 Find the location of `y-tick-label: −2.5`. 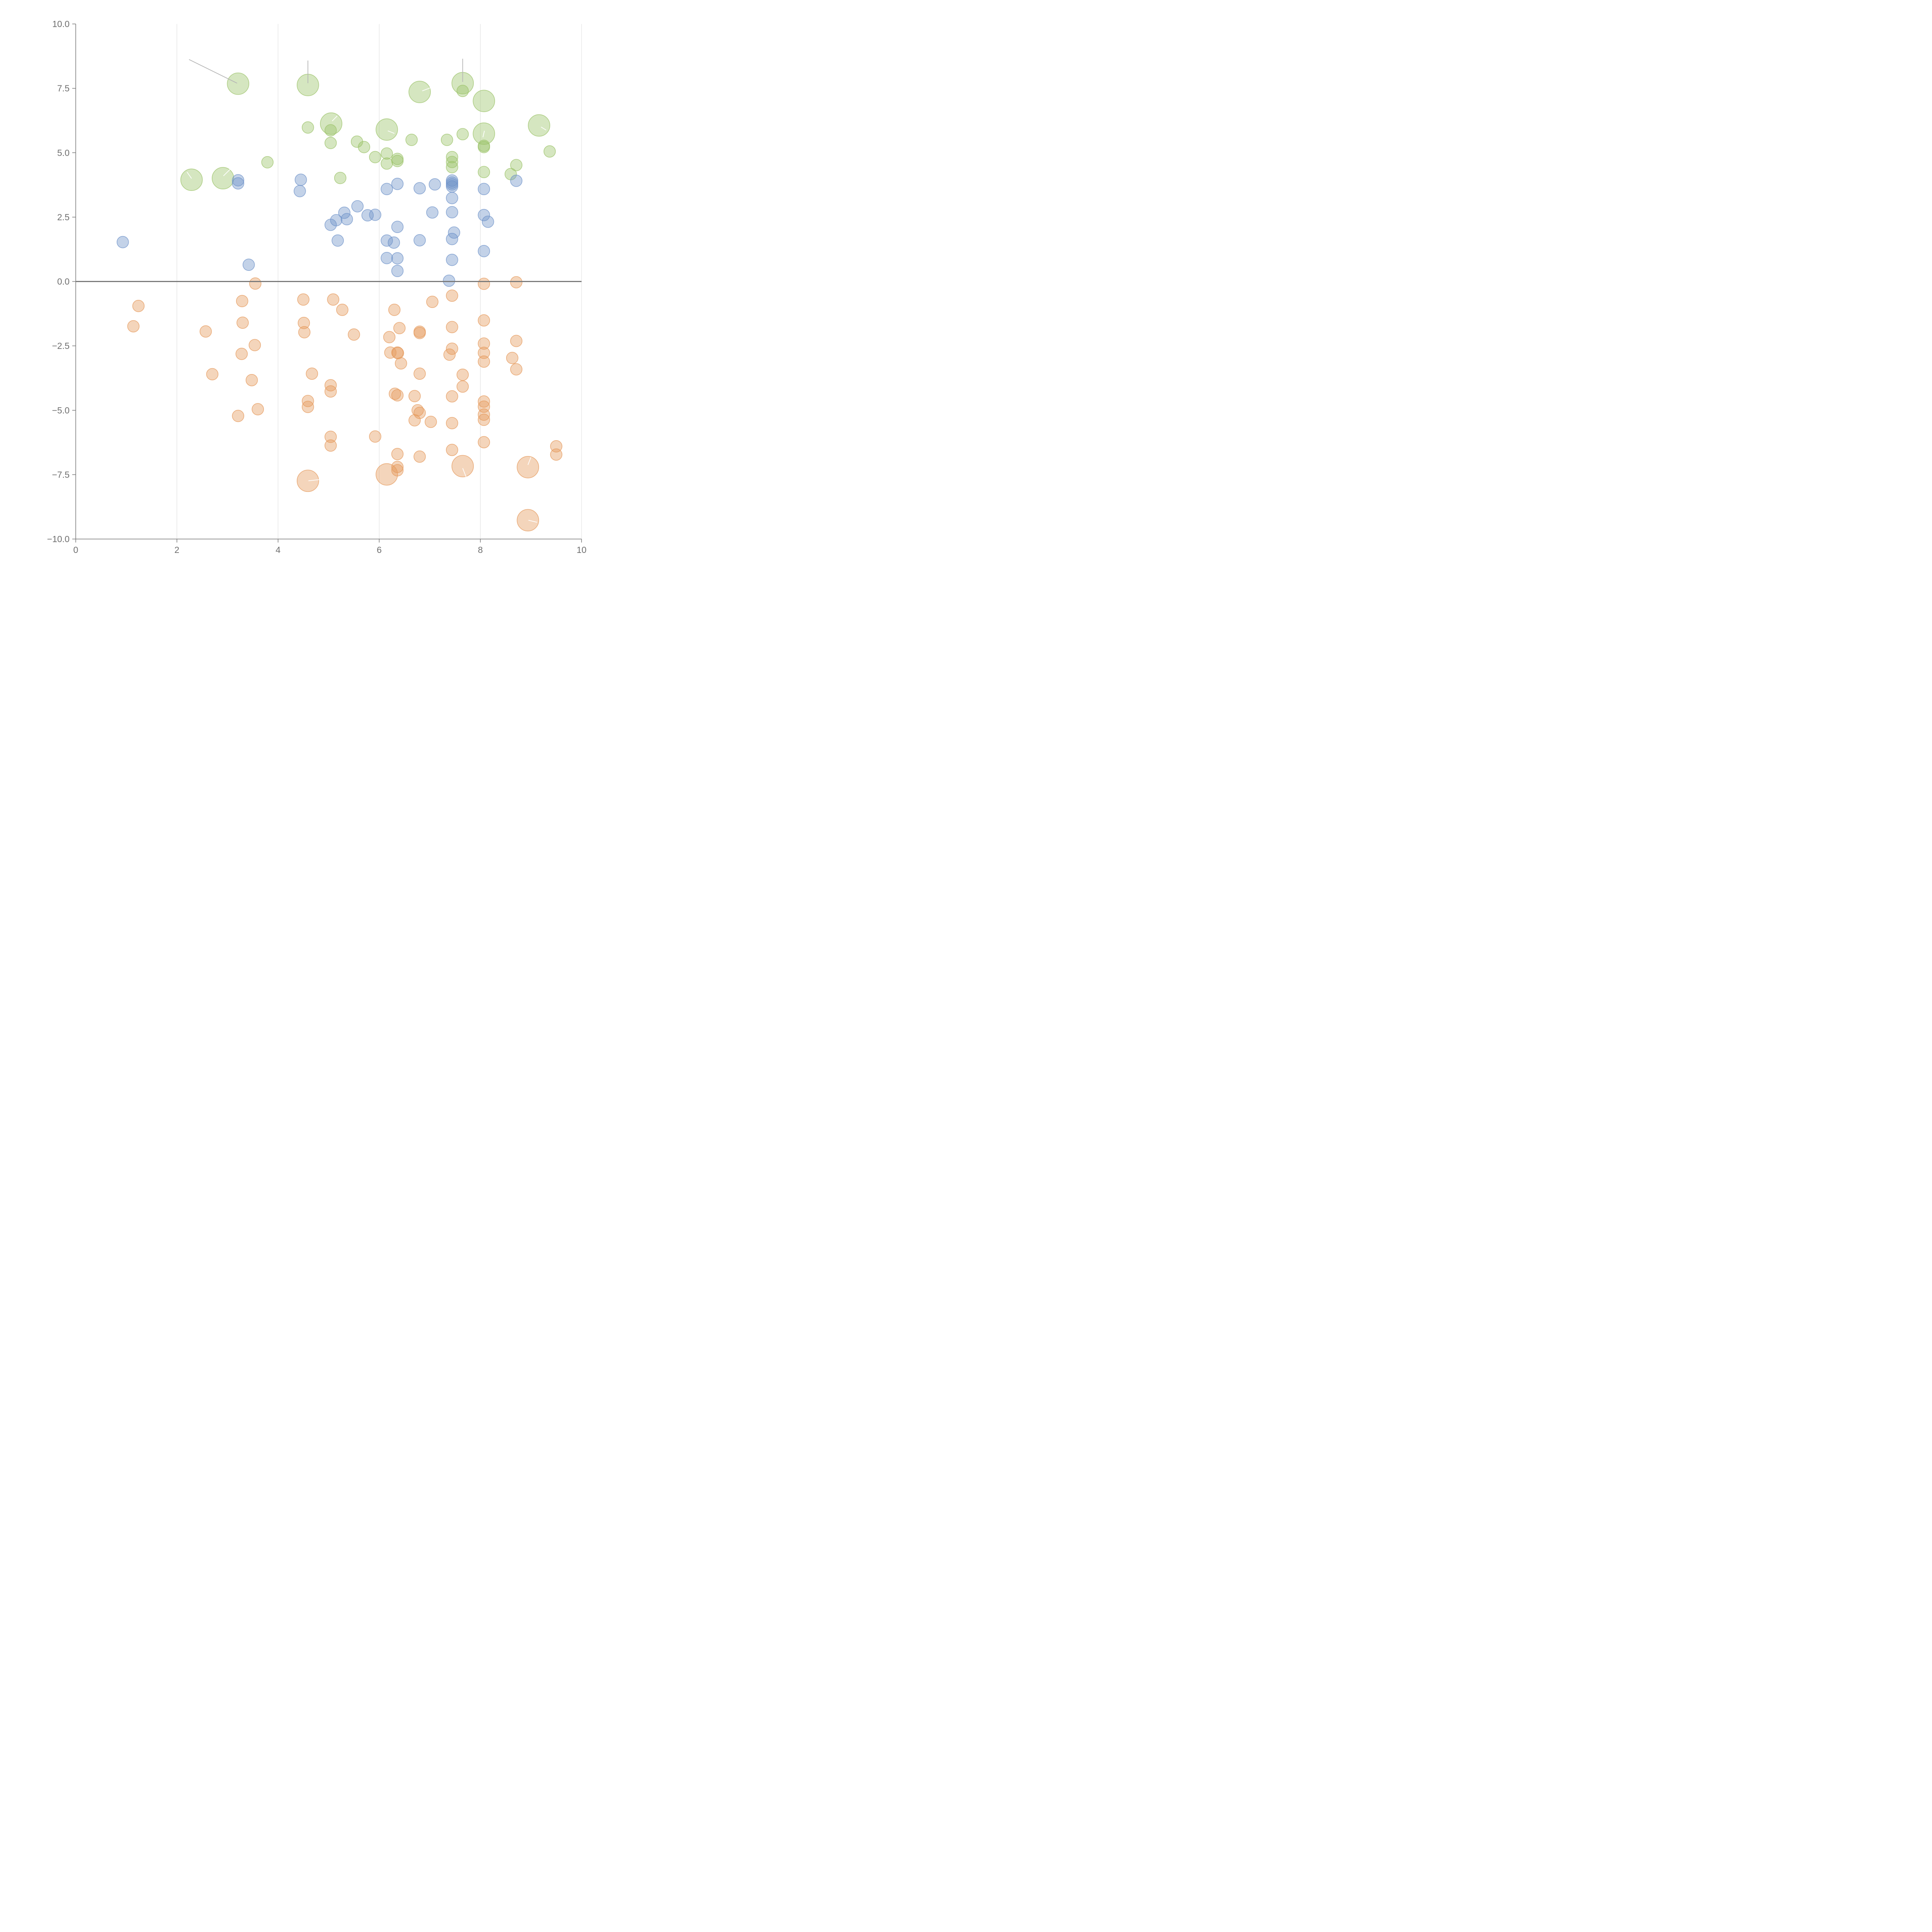

y-tick-label: −2.5 is located at coordinates (61, 346).